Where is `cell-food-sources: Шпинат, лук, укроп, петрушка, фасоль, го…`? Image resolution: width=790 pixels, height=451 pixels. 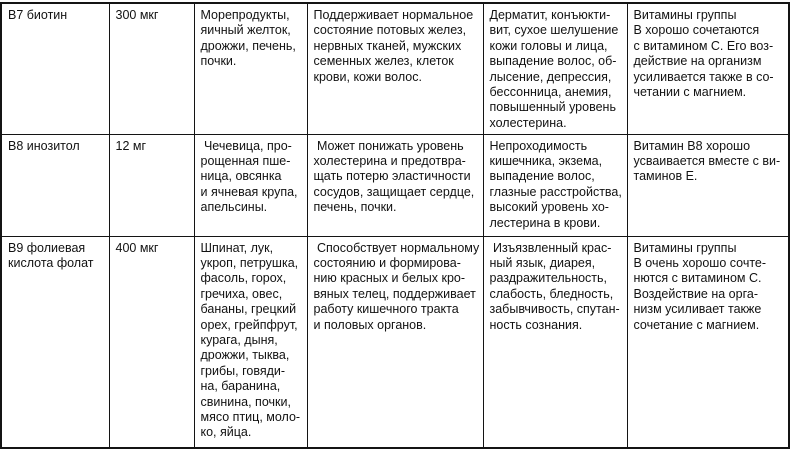
cell-food-sources: Шпинат, лук, укроп, петрушка, фасоль, го… is located at coordinates (250, 342).